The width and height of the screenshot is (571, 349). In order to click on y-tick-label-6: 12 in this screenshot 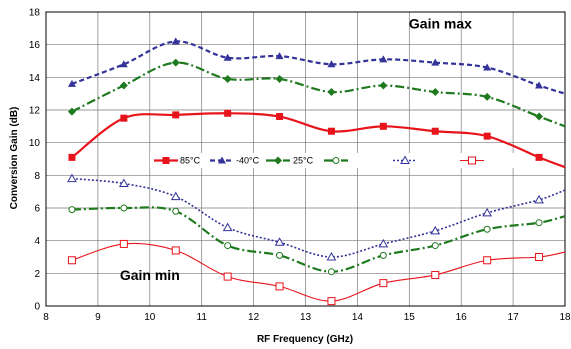, I will do `click(35, 111)`.